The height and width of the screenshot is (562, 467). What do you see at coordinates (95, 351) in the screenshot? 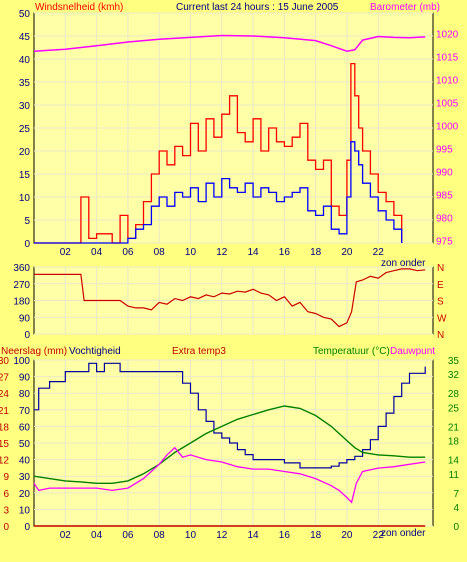
I see `humidity-axis-title: Vochtigheid` at bounding box center [95, 351].